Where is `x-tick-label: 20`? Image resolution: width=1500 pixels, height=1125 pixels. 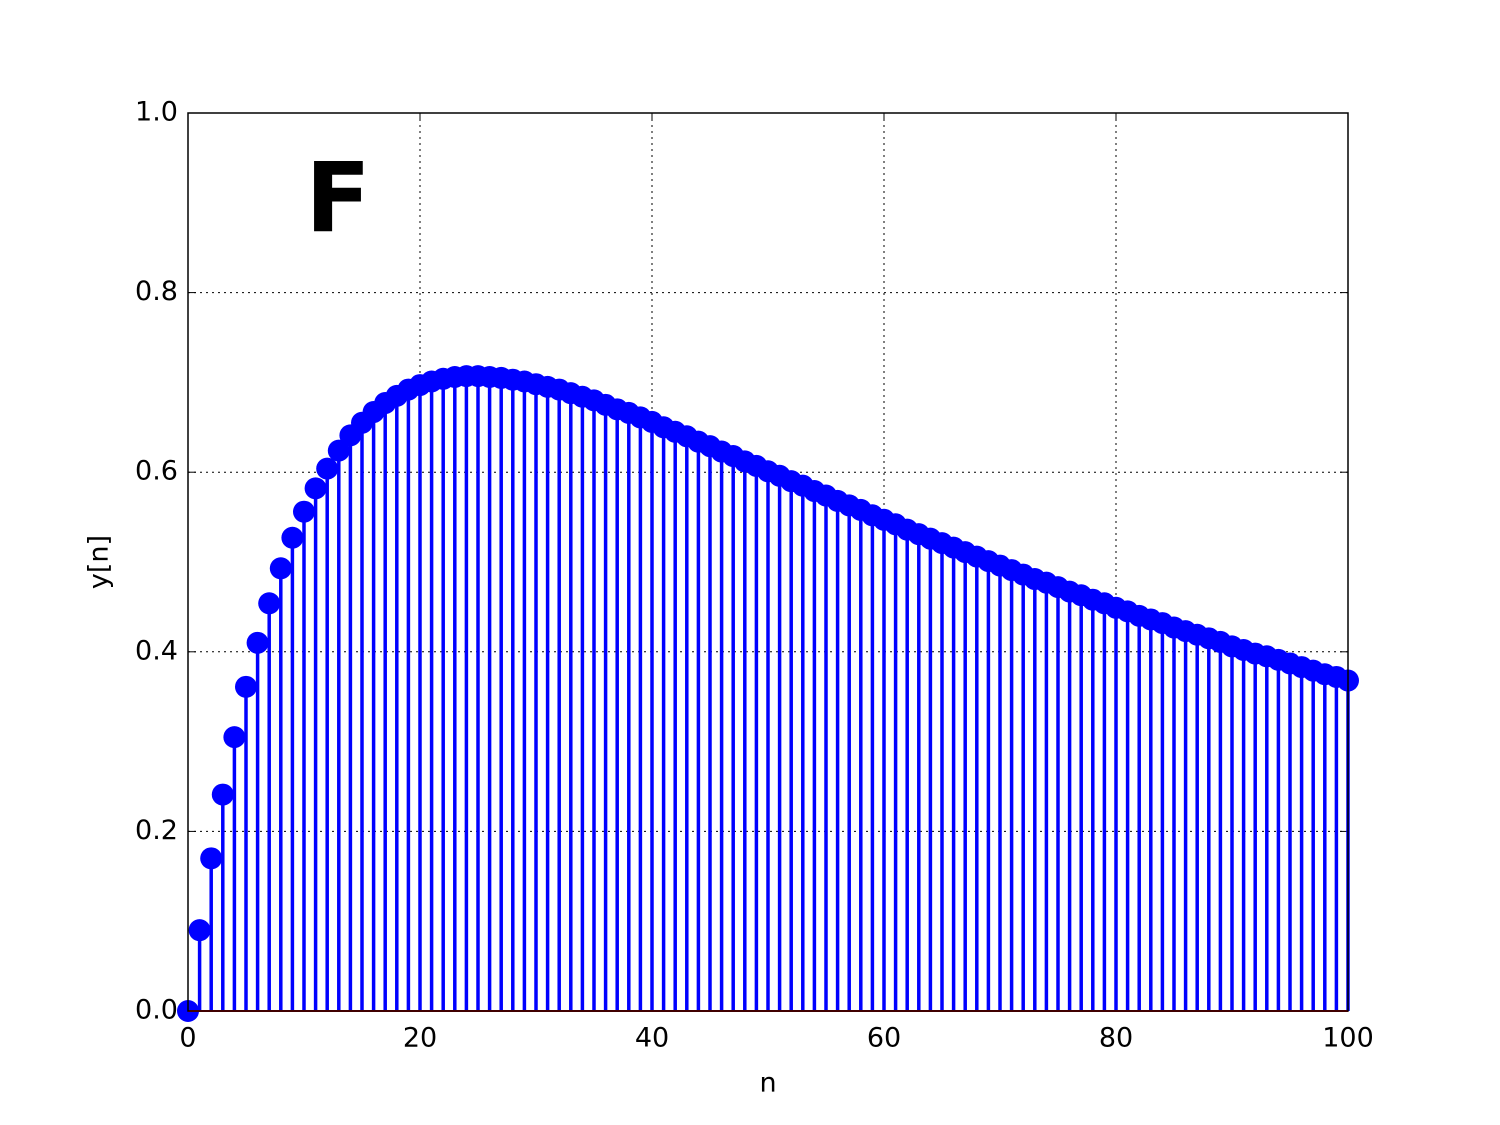
x-tick-label: 20 is located at coordinates (420, 1038).